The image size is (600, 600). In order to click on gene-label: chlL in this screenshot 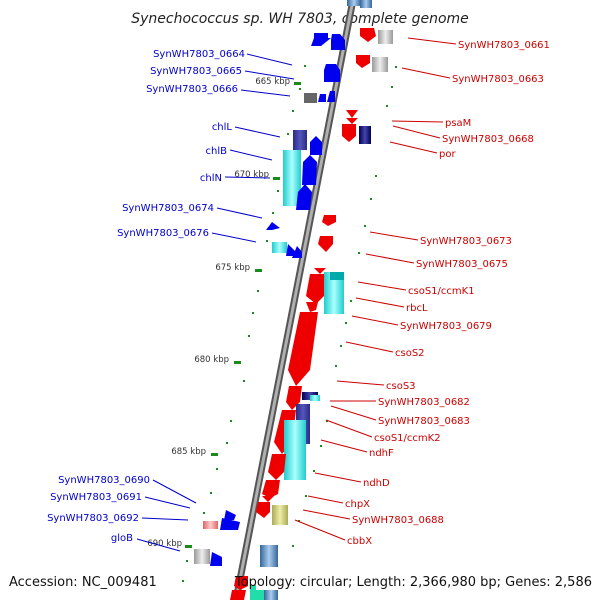, I will do `click(222, 127)`.